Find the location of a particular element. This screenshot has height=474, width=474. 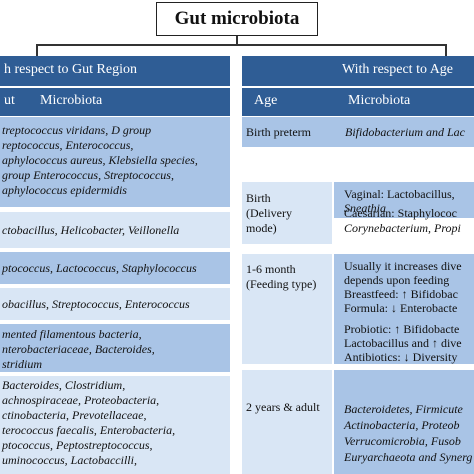

left-row-2: ctobacillus, Helicobacter, Veillonella is located at coordinates (115, 230).